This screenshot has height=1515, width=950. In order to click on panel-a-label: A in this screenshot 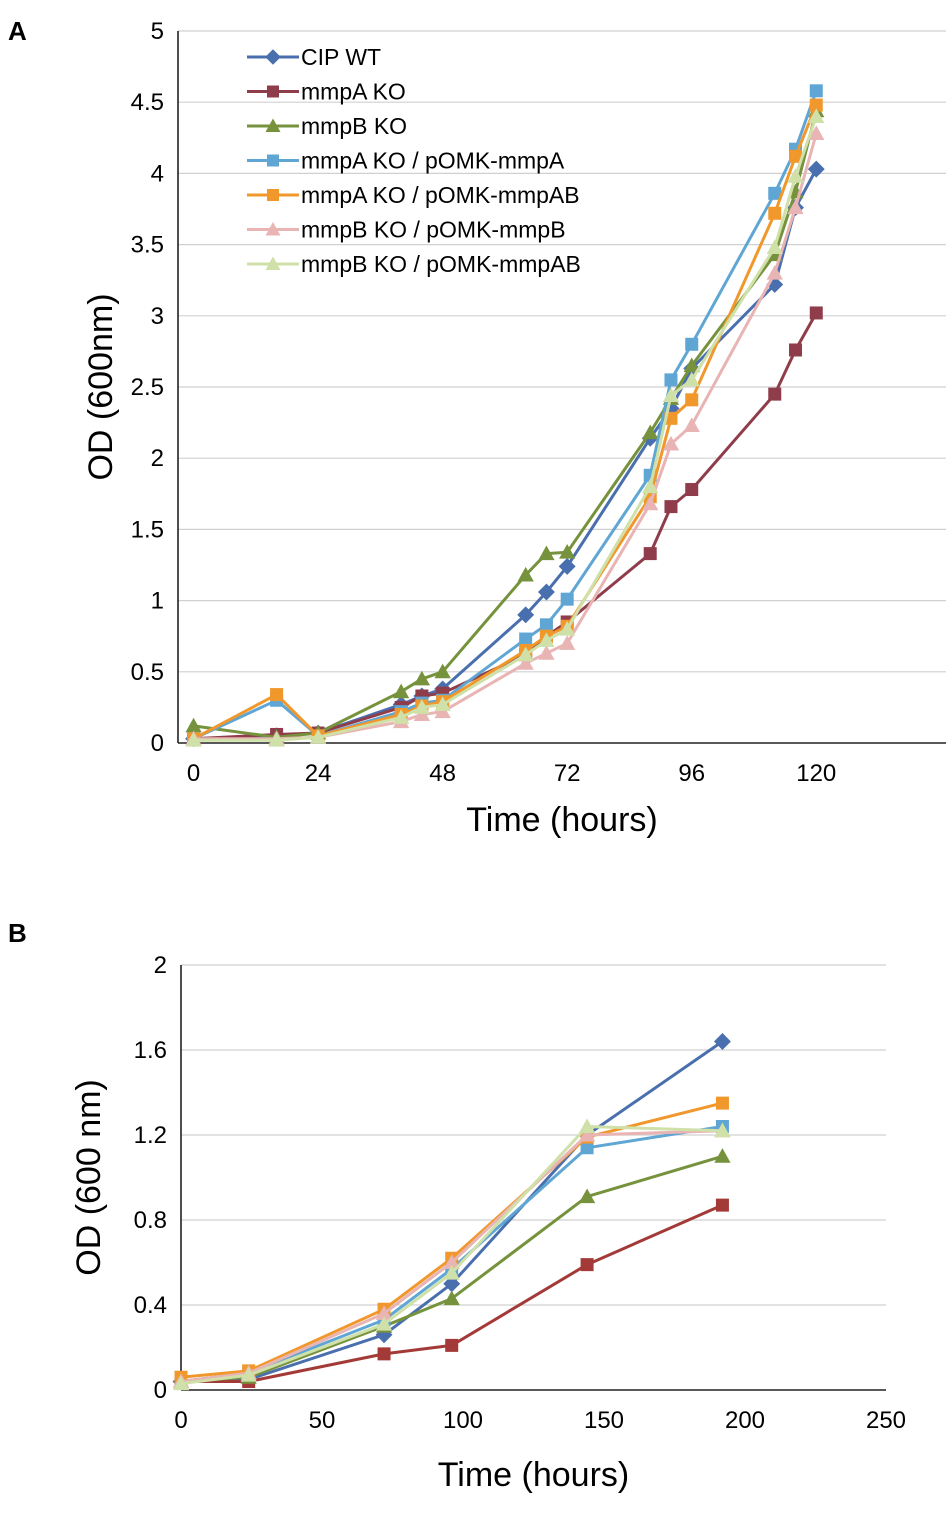, I will do `click(17, 31)`.